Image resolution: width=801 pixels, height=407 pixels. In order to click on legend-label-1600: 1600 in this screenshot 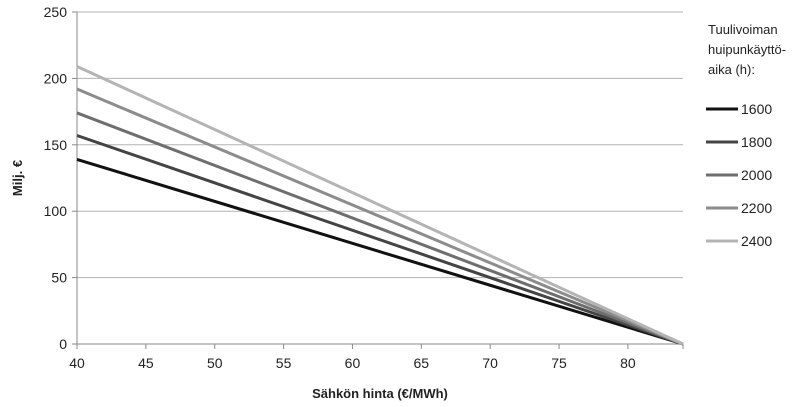, I will do `click(756, 109)`.